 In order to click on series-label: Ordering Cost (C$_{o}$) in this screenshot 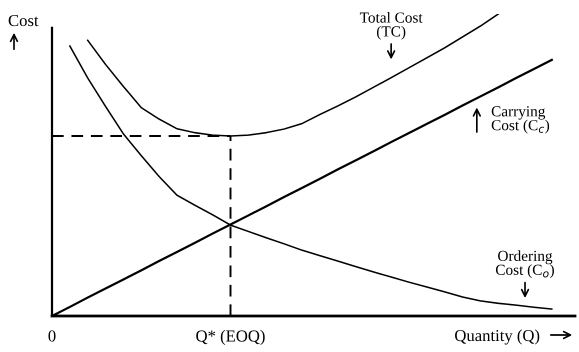, I will do `click(525, 264)`.